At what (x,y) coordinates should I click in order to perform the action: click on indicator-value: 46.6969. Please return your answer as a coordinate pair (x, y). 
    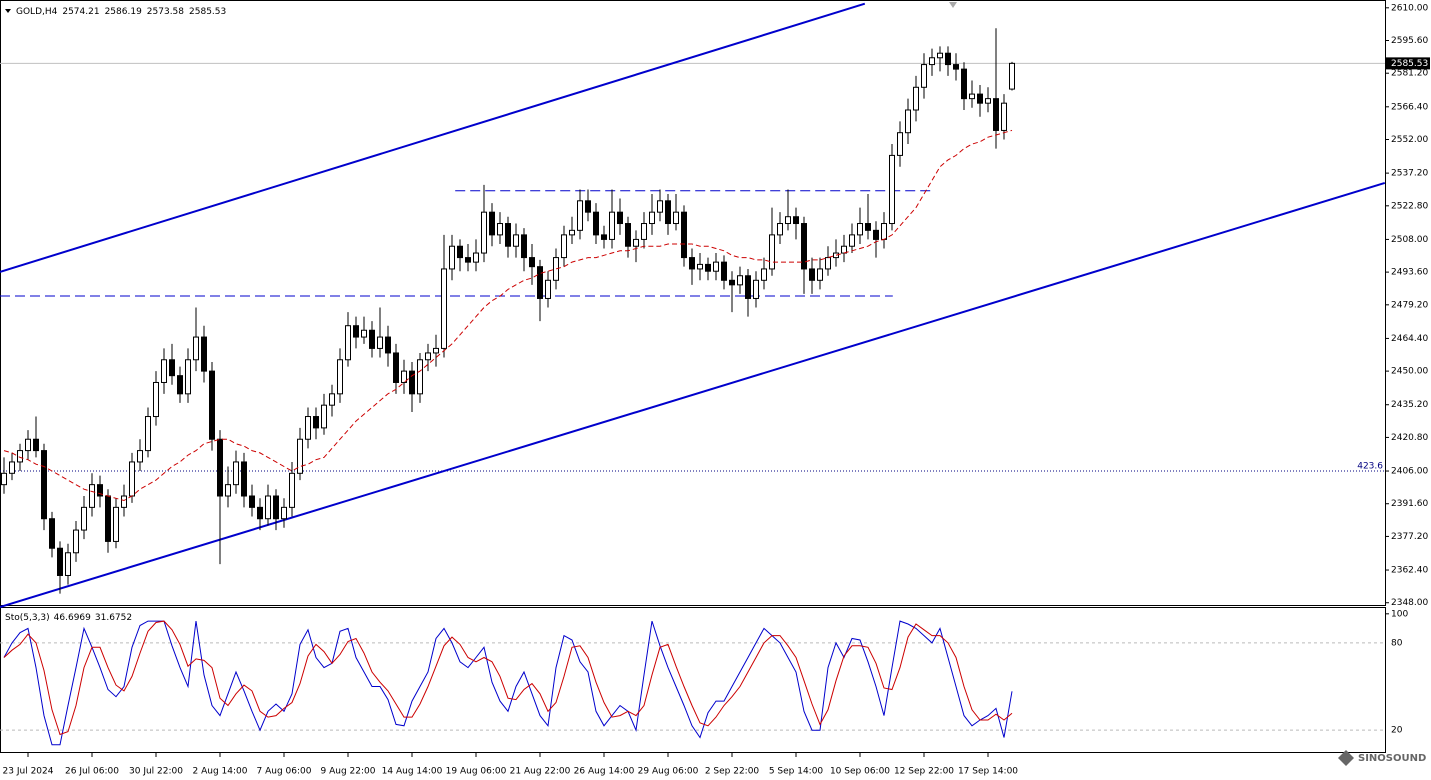
    Looking at the image, I should click on (72, 618).